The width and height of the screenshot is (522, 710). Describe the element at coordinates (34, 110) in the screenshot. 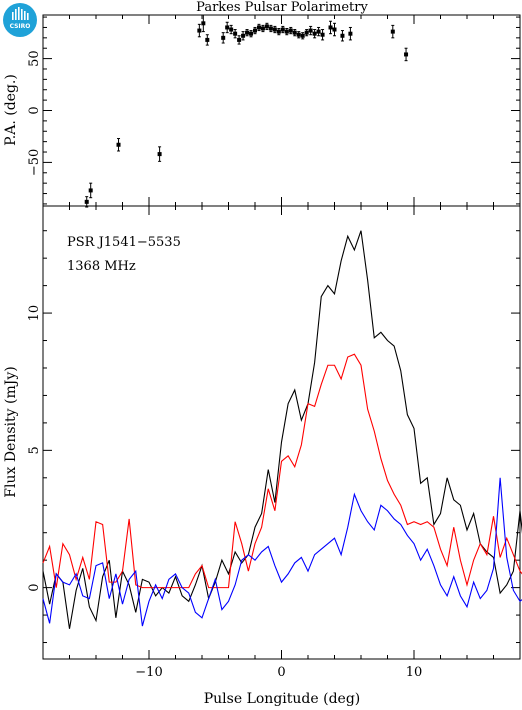

I see `pa-y-tick-label: 0` at that location.